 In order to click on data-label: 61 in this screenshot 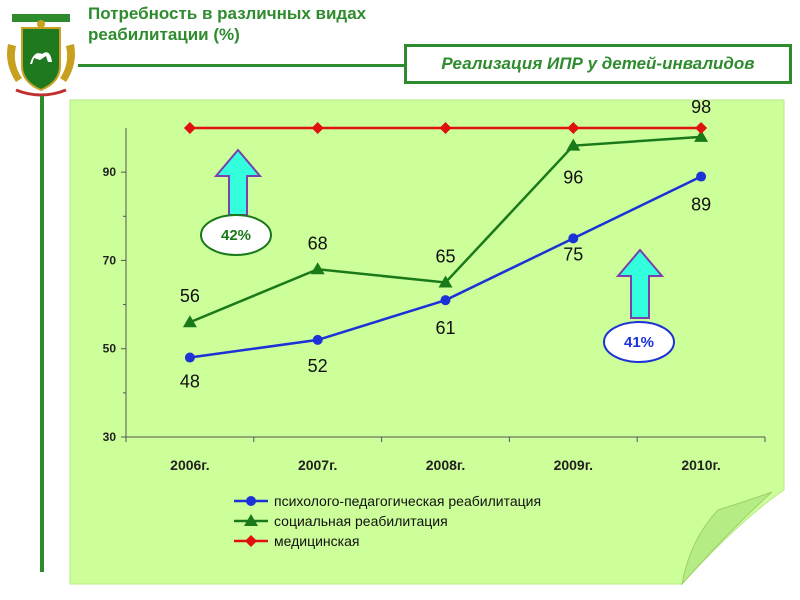, I will do `click(445, 328)`.